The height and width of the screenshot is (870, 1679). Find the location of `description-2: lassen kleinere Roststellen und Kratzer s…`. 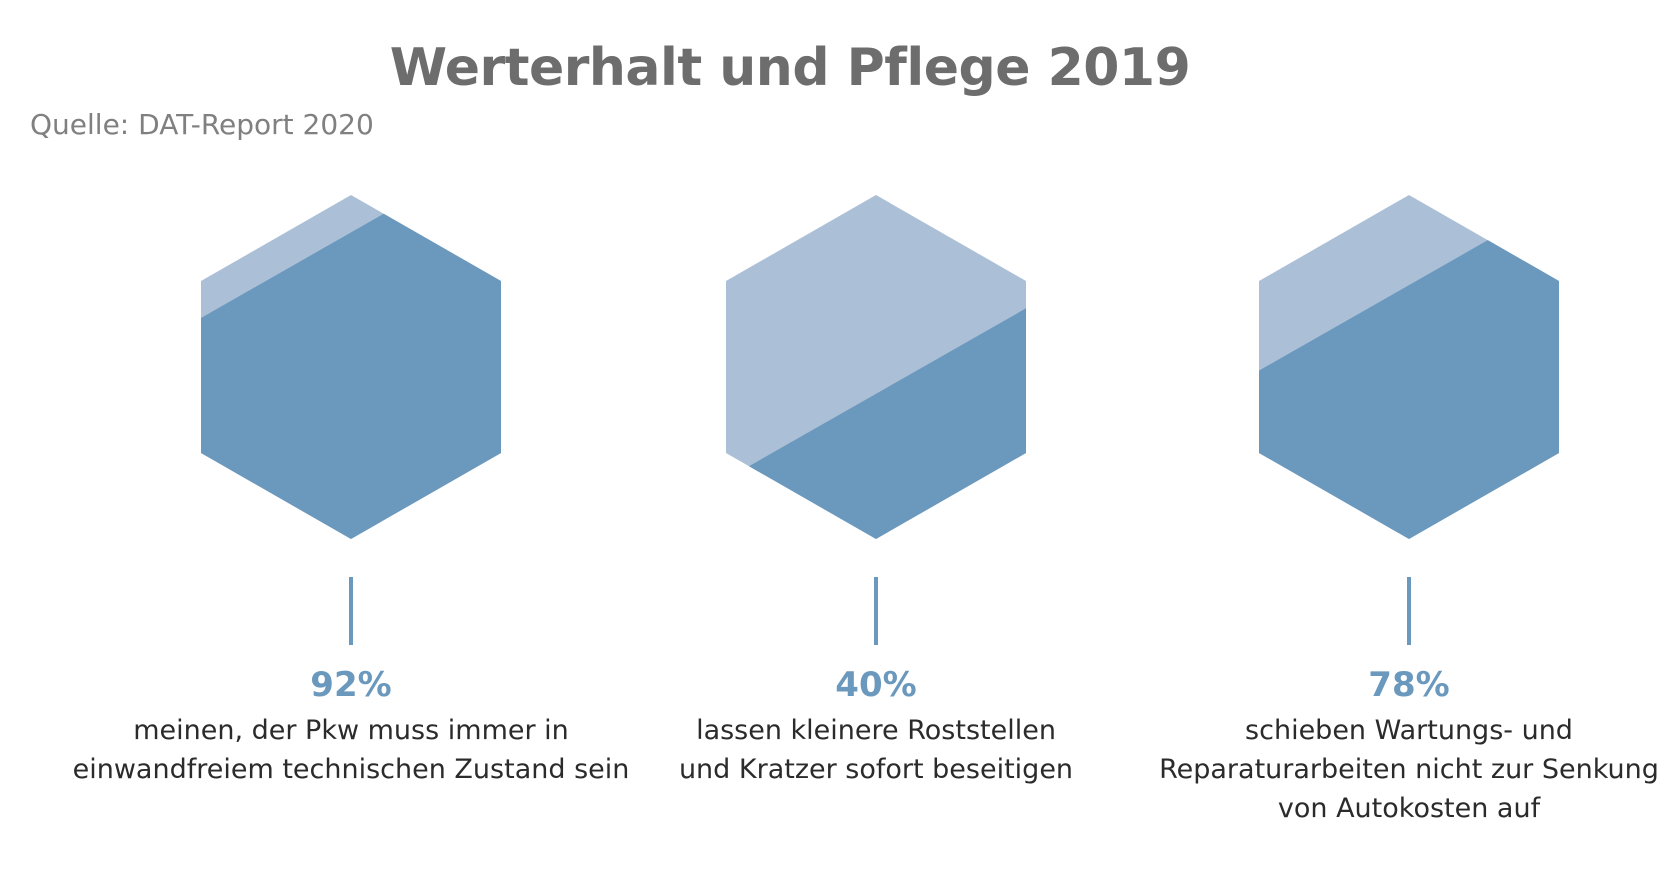

description-2: lassen kleinere Roststellen und Kratzer s… is located at coordinates (876, 750).